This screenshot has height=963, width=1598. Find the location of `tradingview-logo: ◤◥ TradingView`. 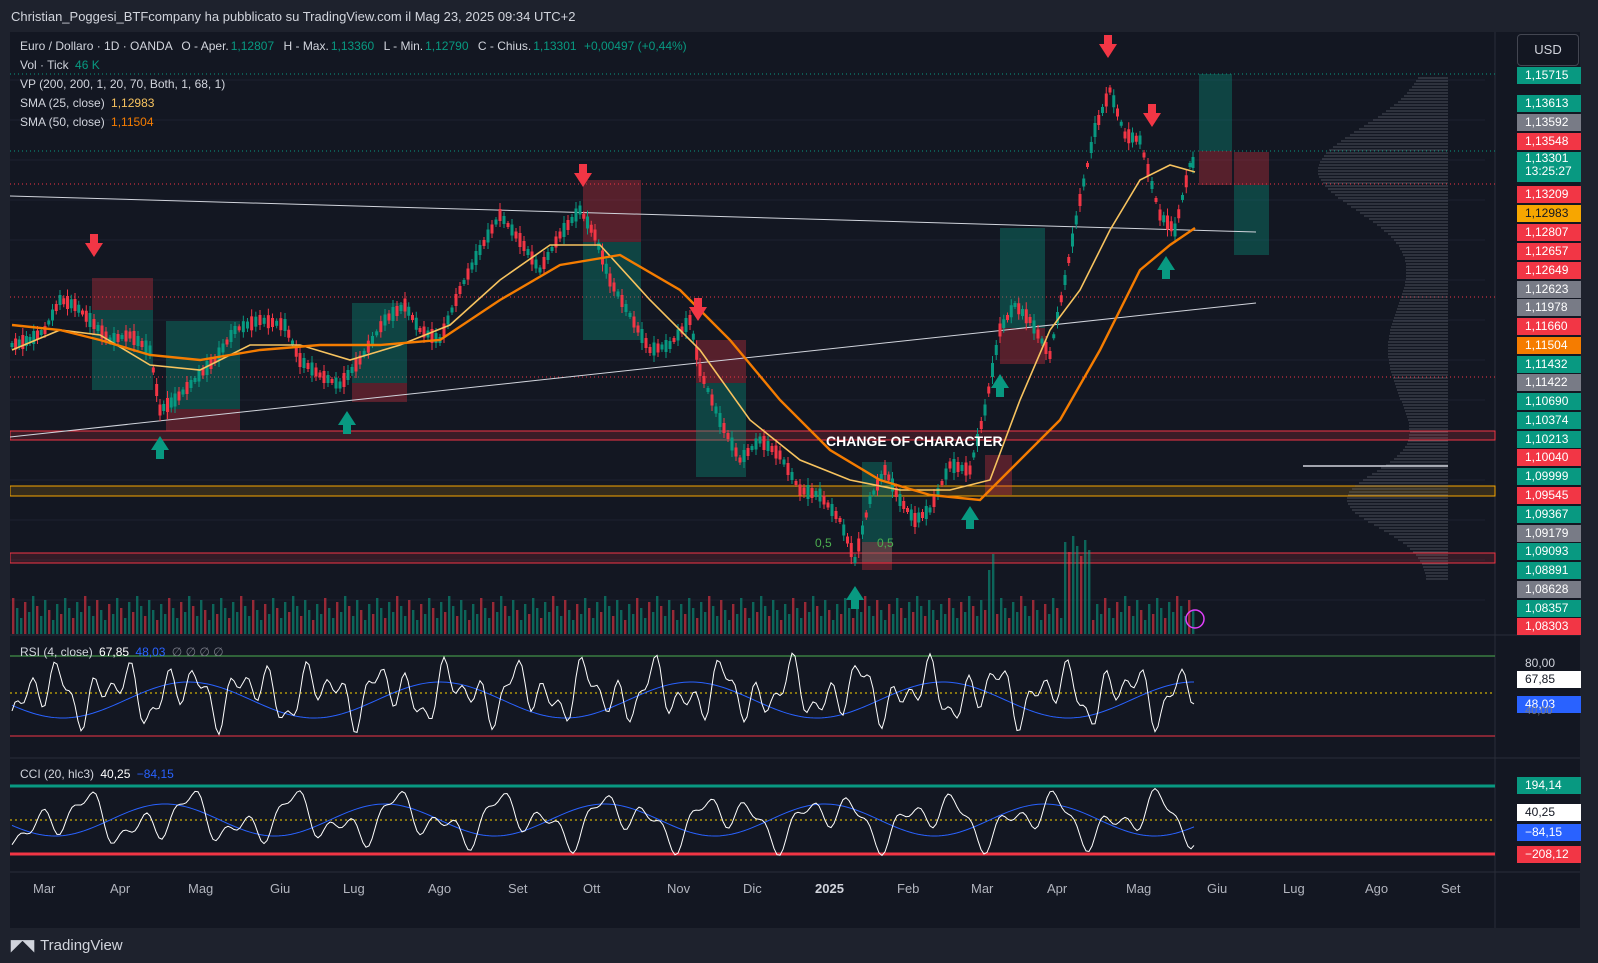

tradingview-logo: ◤◥ TradingView is located at coordinates (67, 945).